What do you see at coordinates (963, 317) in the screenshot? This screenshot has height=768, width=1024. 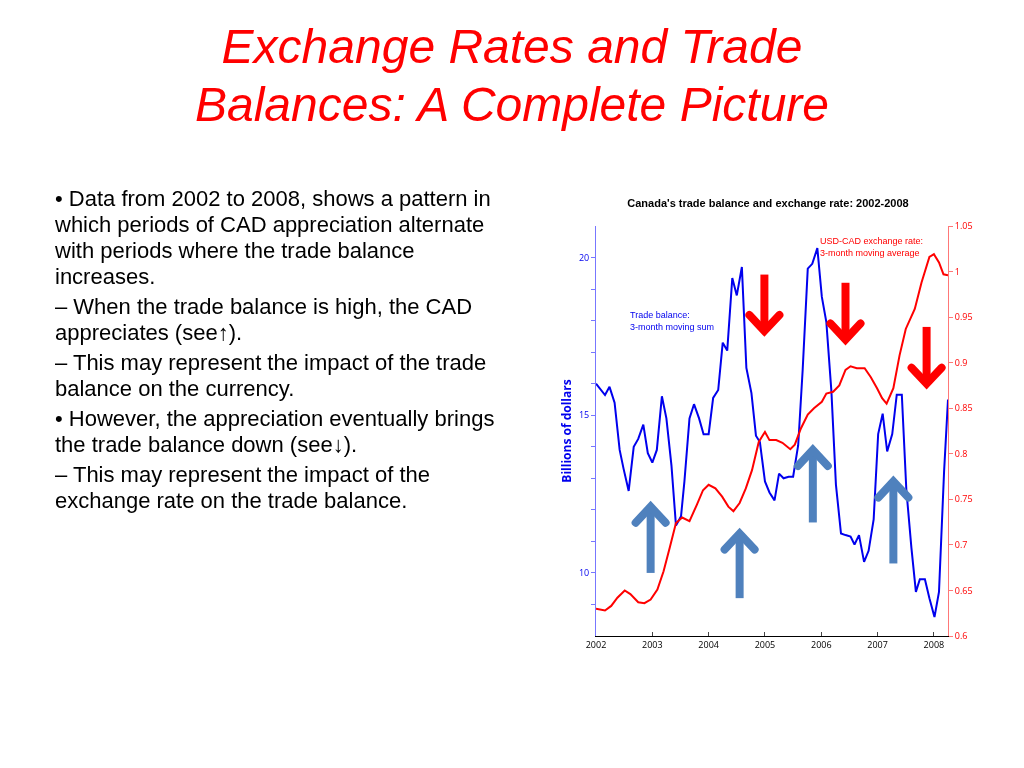 I see `y2-tick-label: 0.95` at bounding box center [963, 317].